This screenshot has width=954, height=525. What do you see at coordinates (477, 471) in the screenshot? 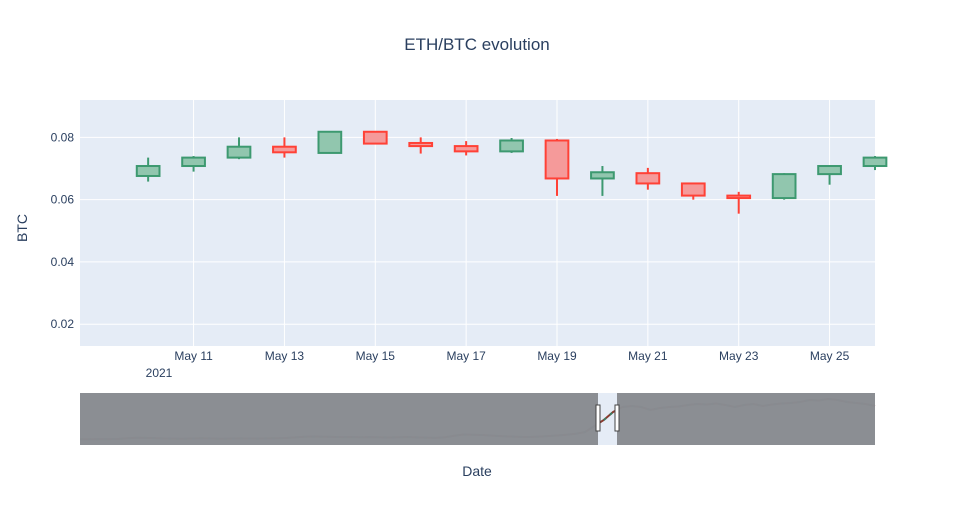
I see `x-axis-title: Date` at bounding box center [477, 471].